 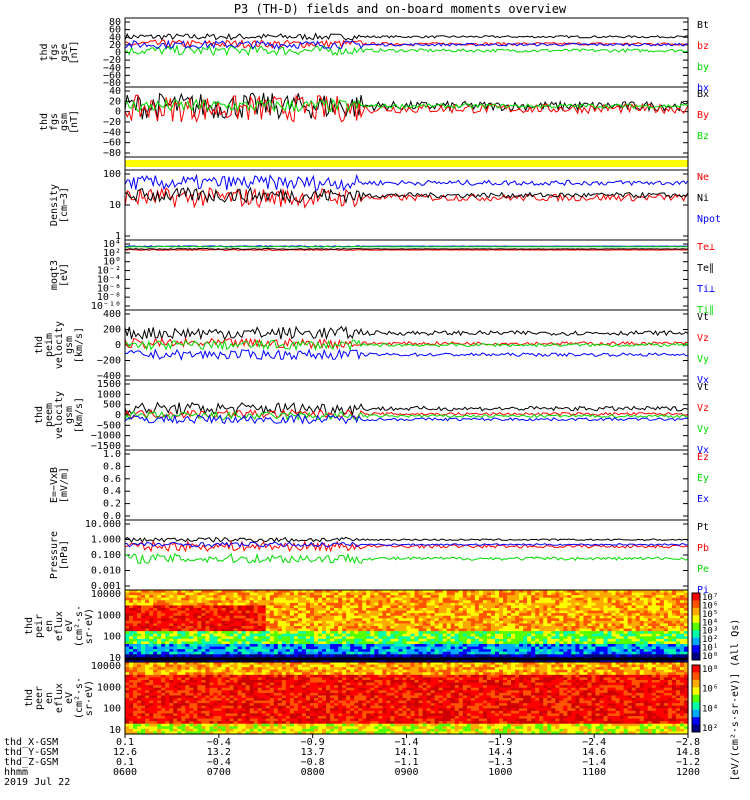 What do you see at coordinates (64, 122) in the screenshot?
I see `ylabel-line: gsm` at bounding box center [64, 122].